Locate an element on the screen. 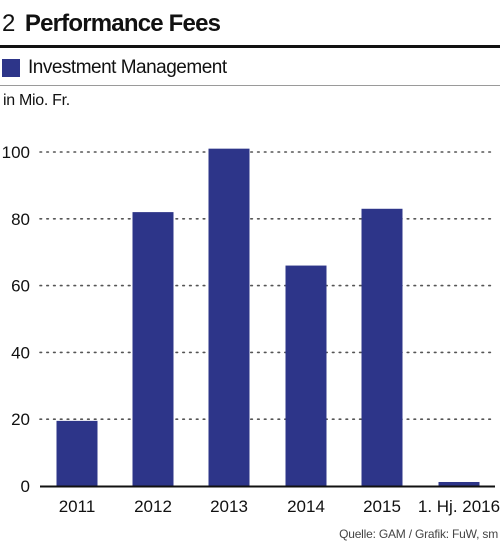 The height and width of the screenshot is (545, 500). x-tick-label: 2013 is located at coordinates (229, 506).